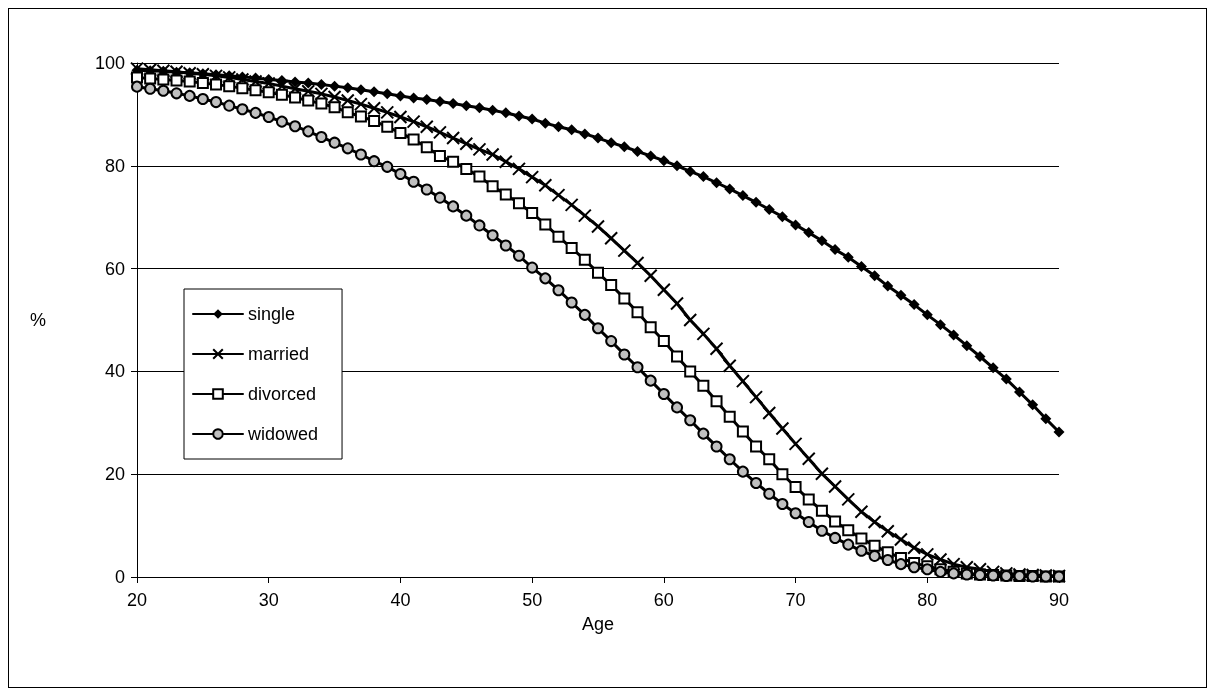 This screenshot has width=1215, height=696. What do you see at coordinates (137, 600) in the screenshot?
I see `x-tick-label: 20` at bounding box center [137, 600].